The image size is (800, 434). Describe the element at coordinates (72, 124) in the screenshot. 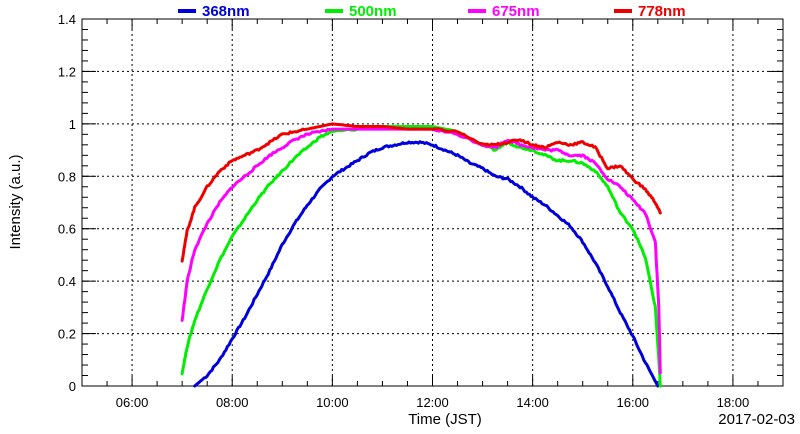

I see `y-tick-label: 1` at that location.